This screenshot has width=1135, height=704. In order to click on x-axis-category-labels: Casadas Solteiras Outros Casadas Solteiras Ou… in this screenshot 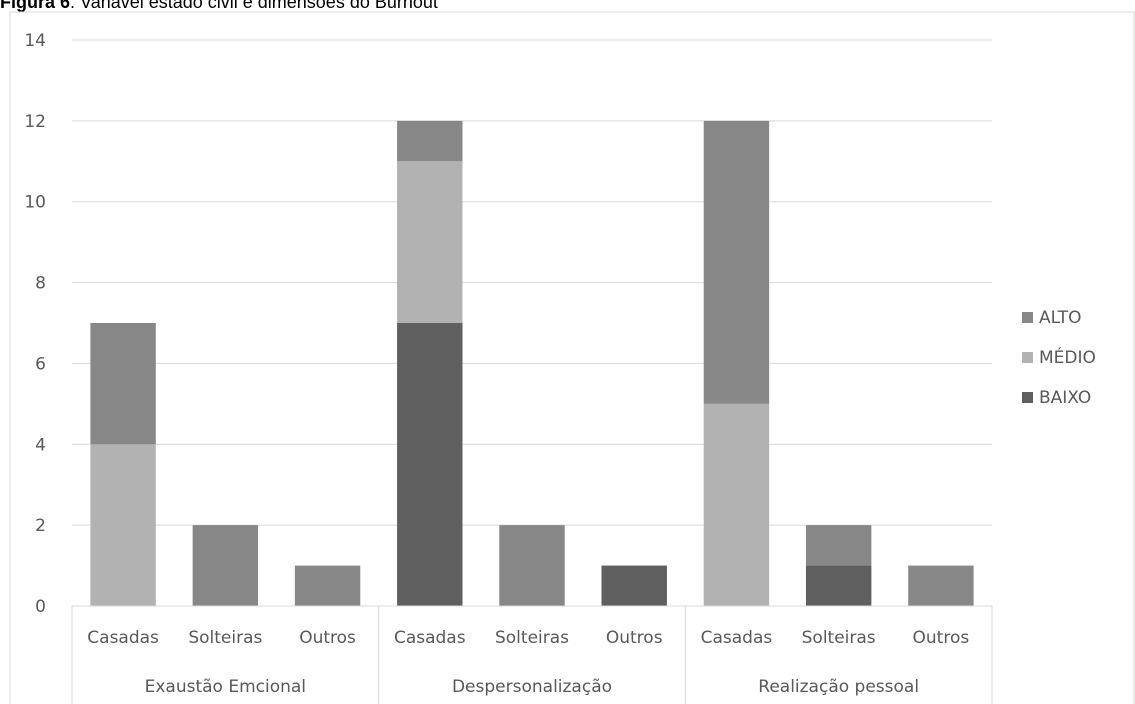, I will do `click(528, 638)`.